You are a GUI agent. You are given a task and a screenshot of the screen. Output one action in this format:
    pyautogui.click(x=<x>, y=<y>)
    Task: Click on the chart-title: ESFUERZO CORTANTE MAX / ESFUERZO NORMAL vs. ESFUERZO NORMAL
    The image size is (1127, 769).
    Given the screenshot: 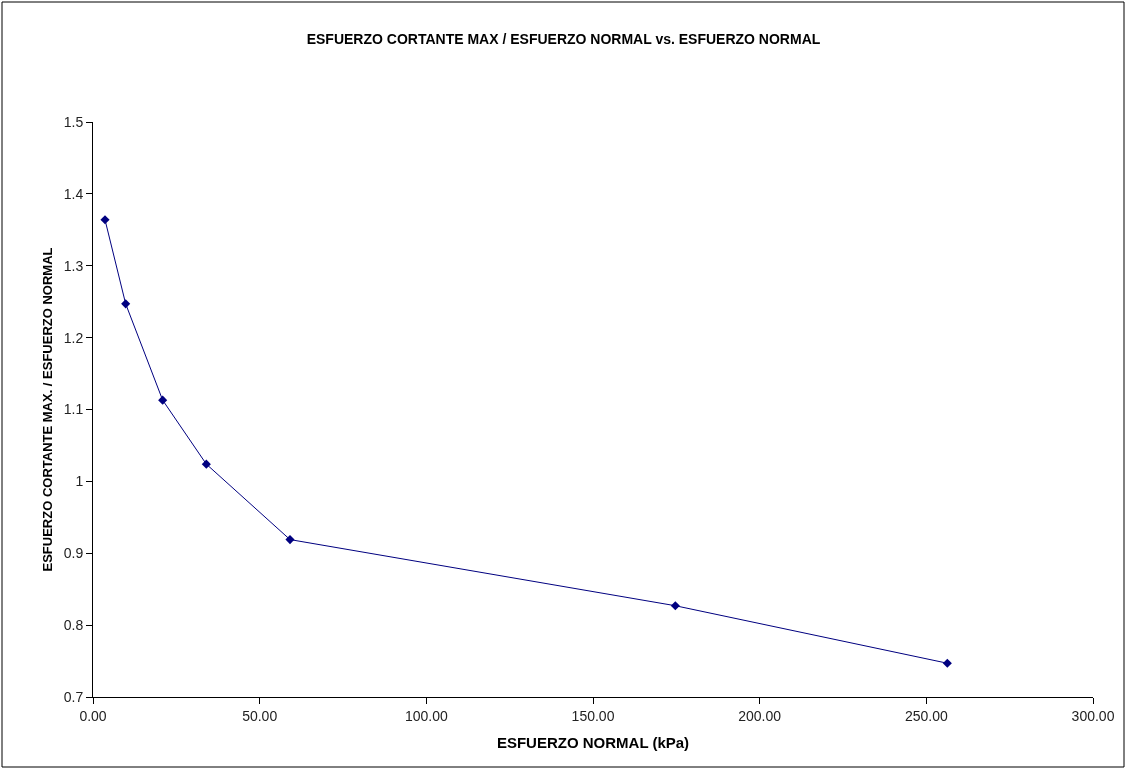 What is the action you would take?
    pyautogui.click(x=563, y=39)
    